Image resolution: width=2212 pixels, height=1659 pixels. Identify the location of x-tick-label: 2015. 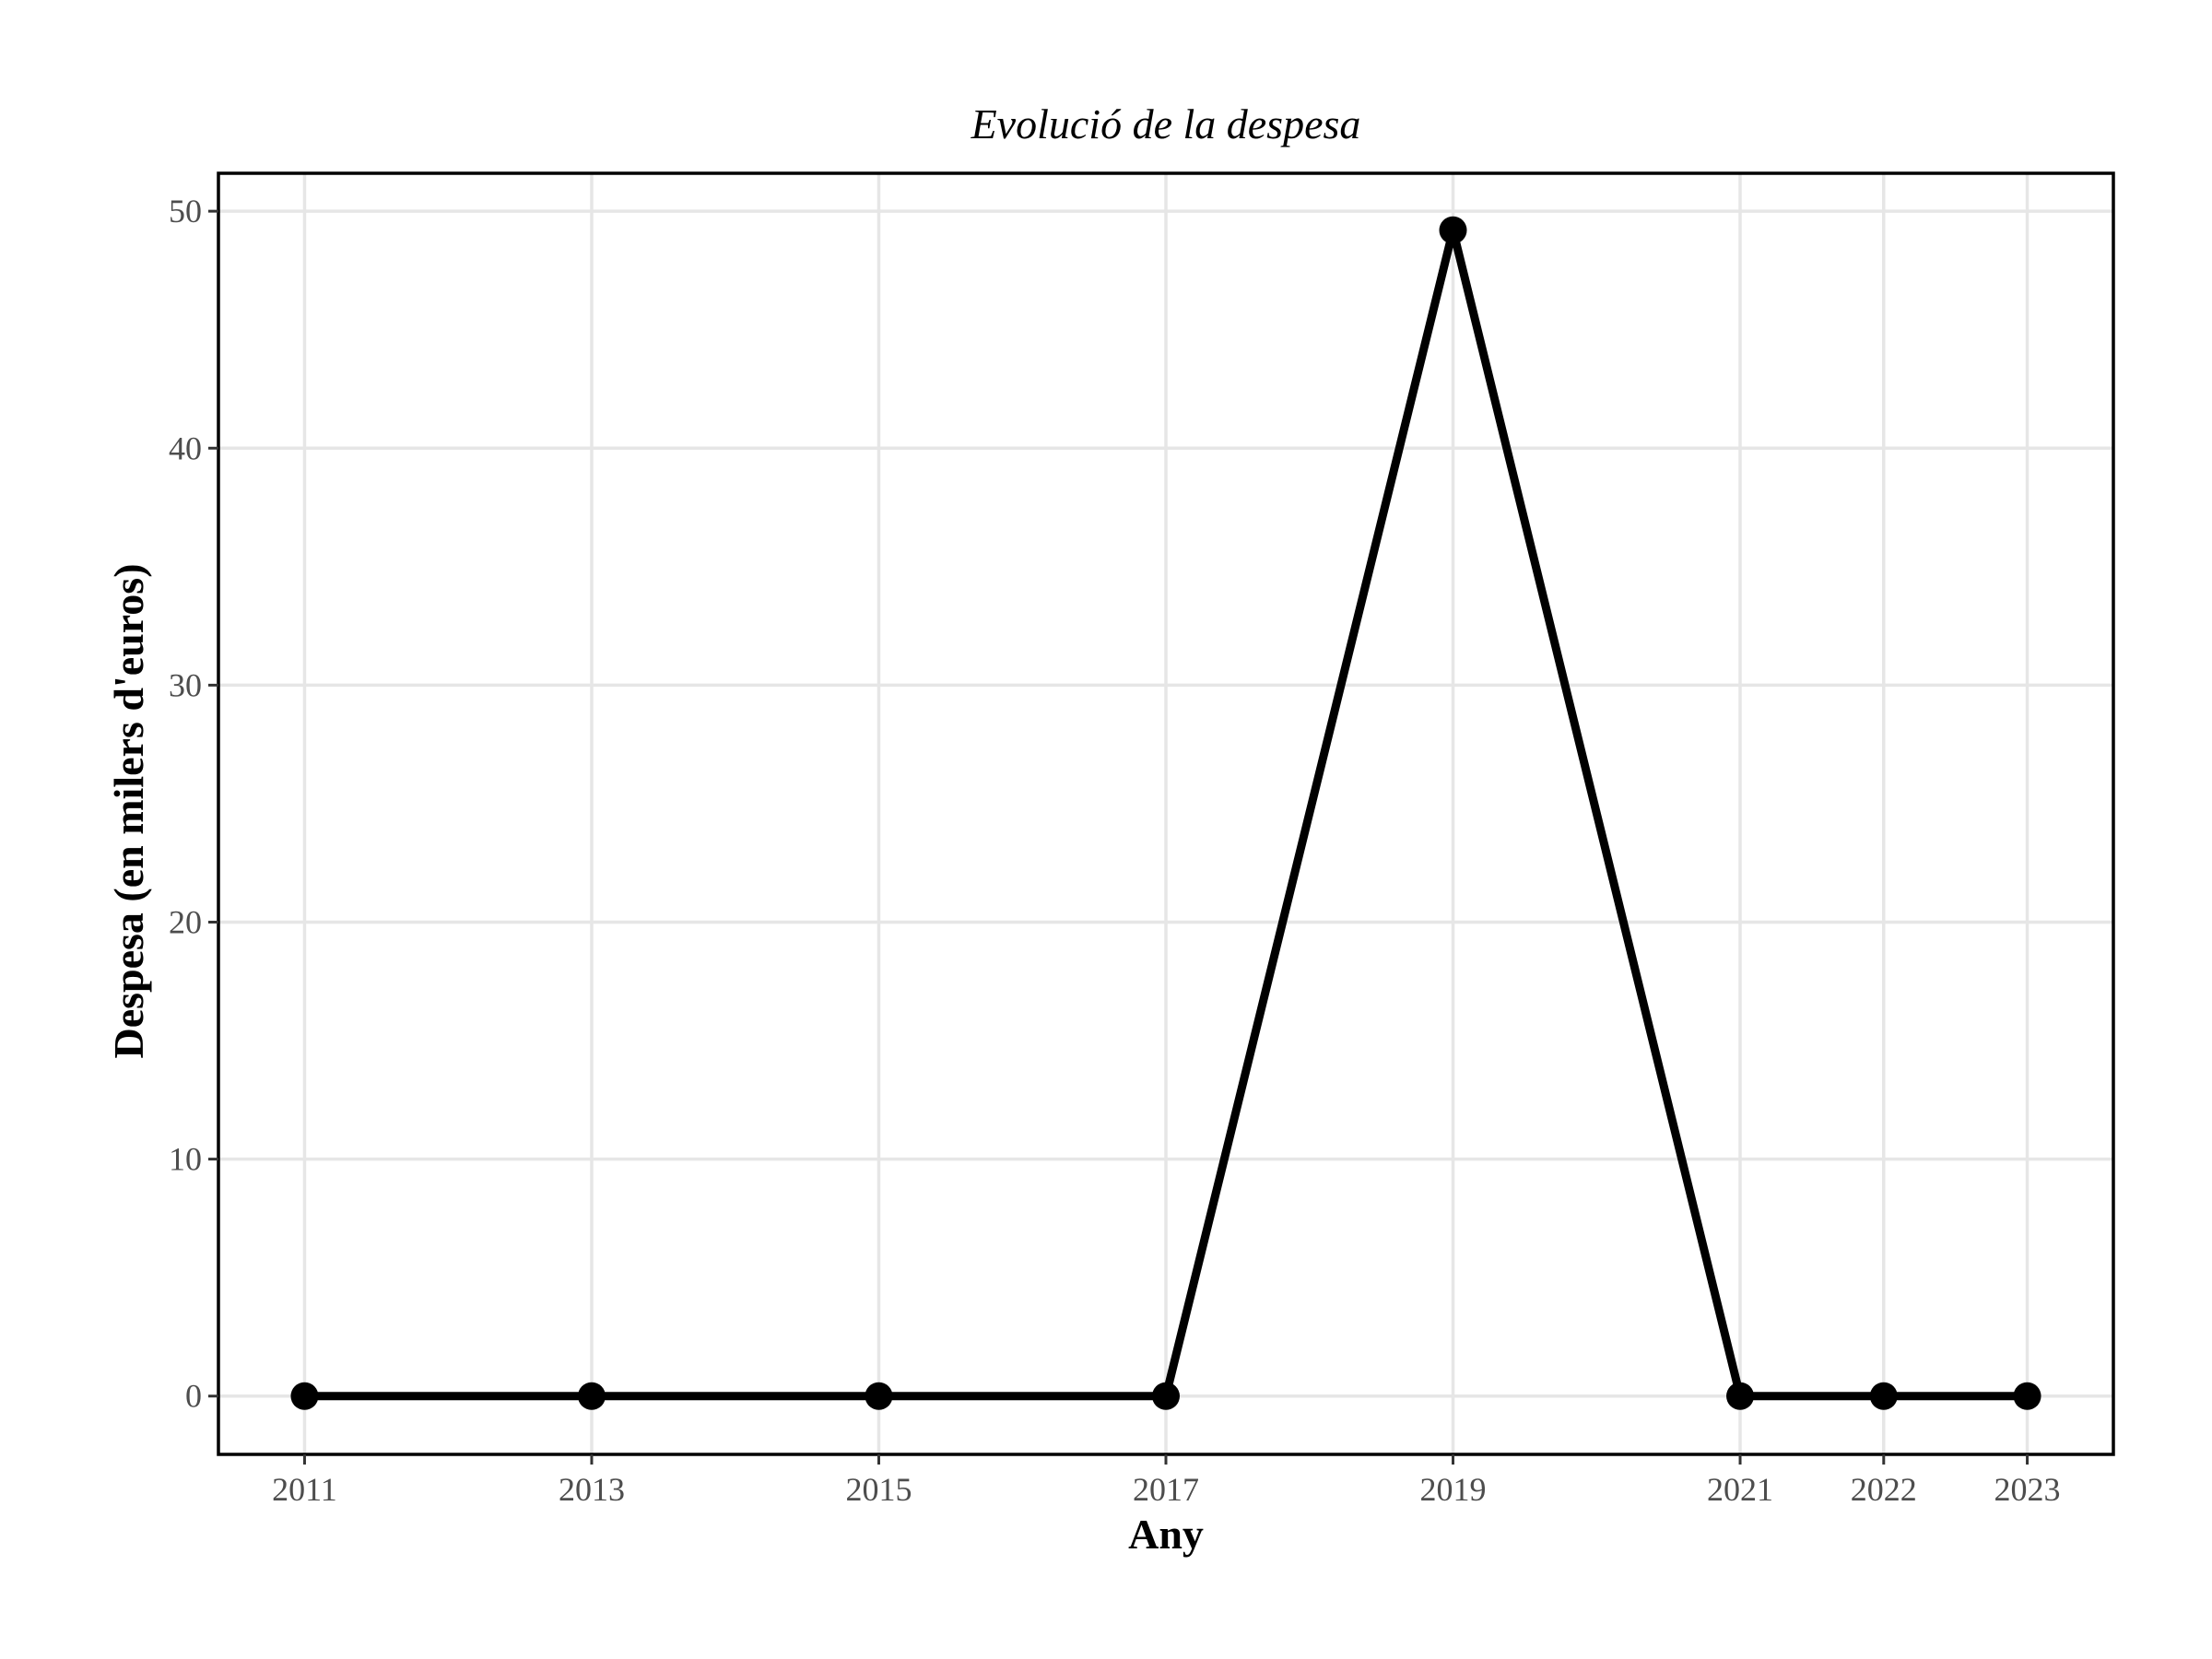
(878, 1489).